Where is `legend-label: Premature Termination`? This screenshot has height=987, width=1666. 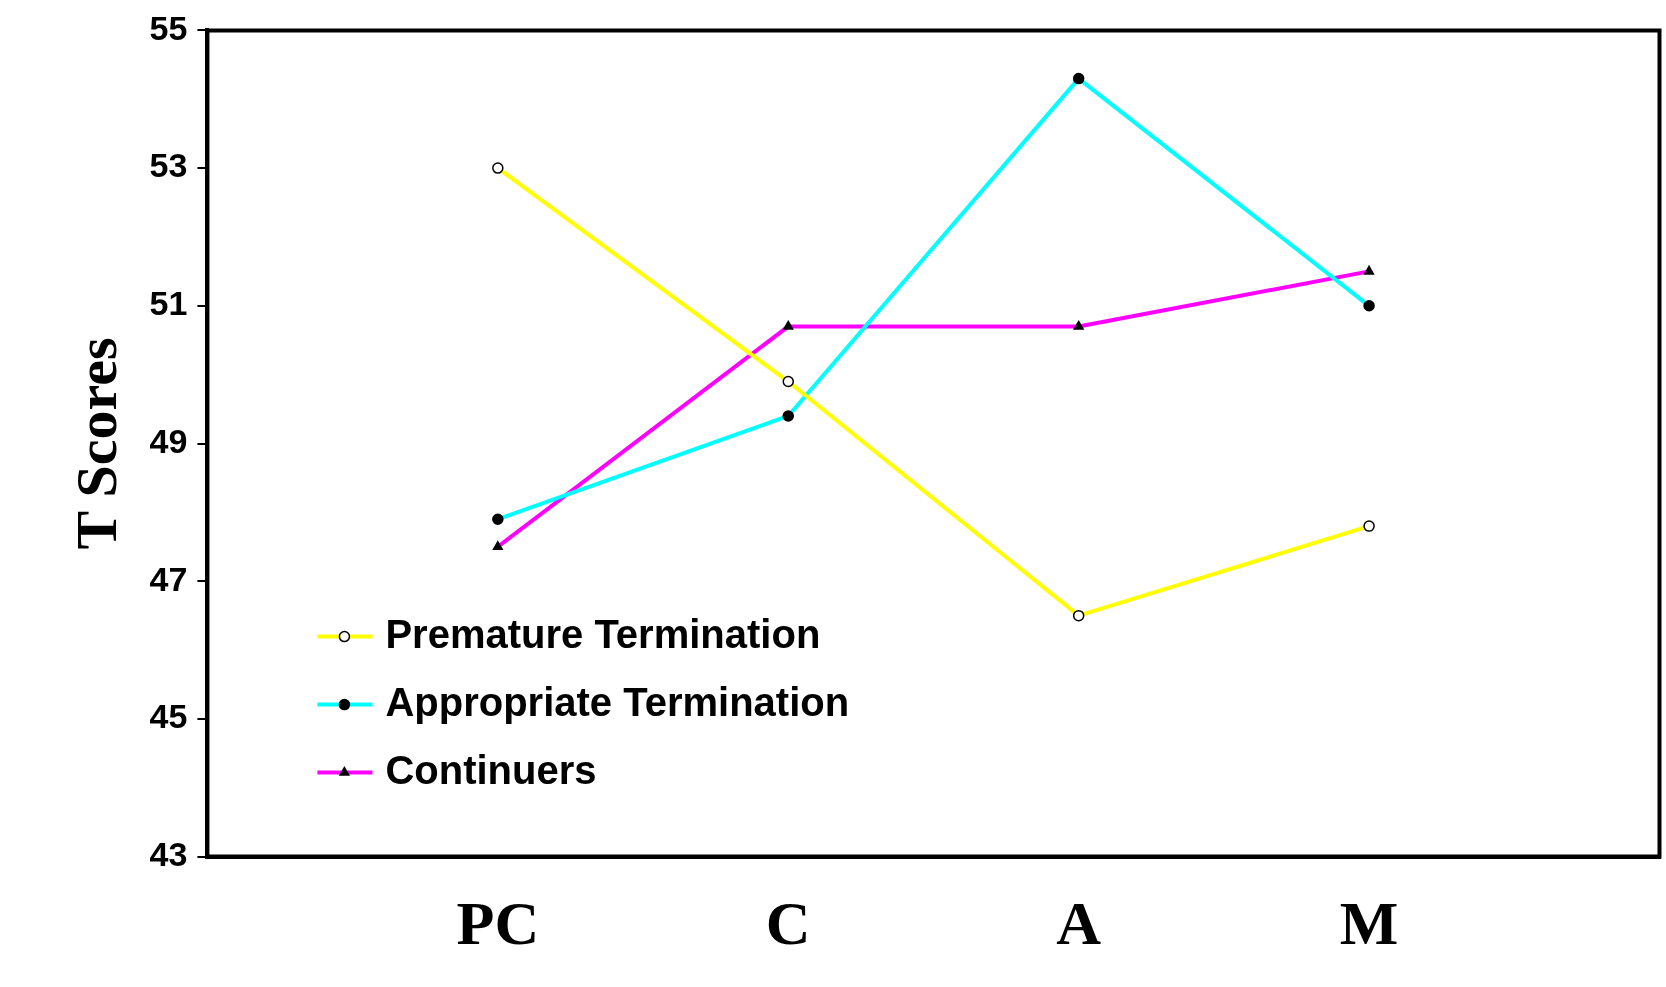
legend-label: Premature Termination is located at coordinates (603, 633).